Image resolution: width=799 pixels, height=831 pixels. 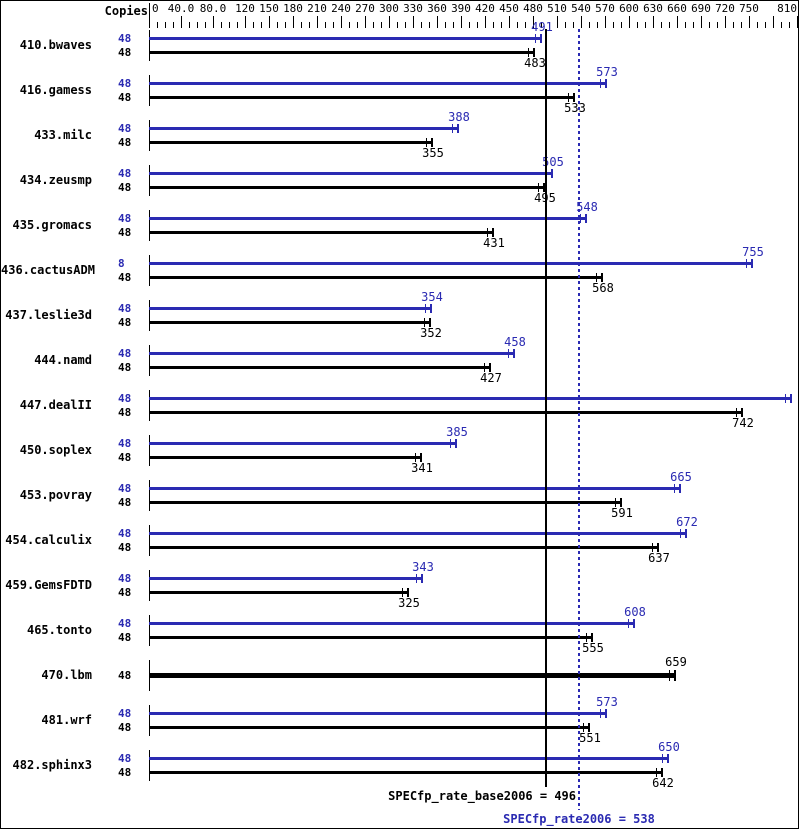 I want to click on axis-tick-label: 630, so click(x=653, y=8).